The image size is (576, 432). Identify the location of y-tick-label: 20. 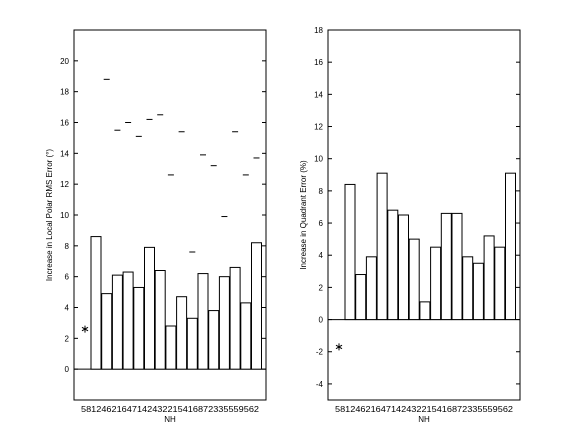
(64, 61).